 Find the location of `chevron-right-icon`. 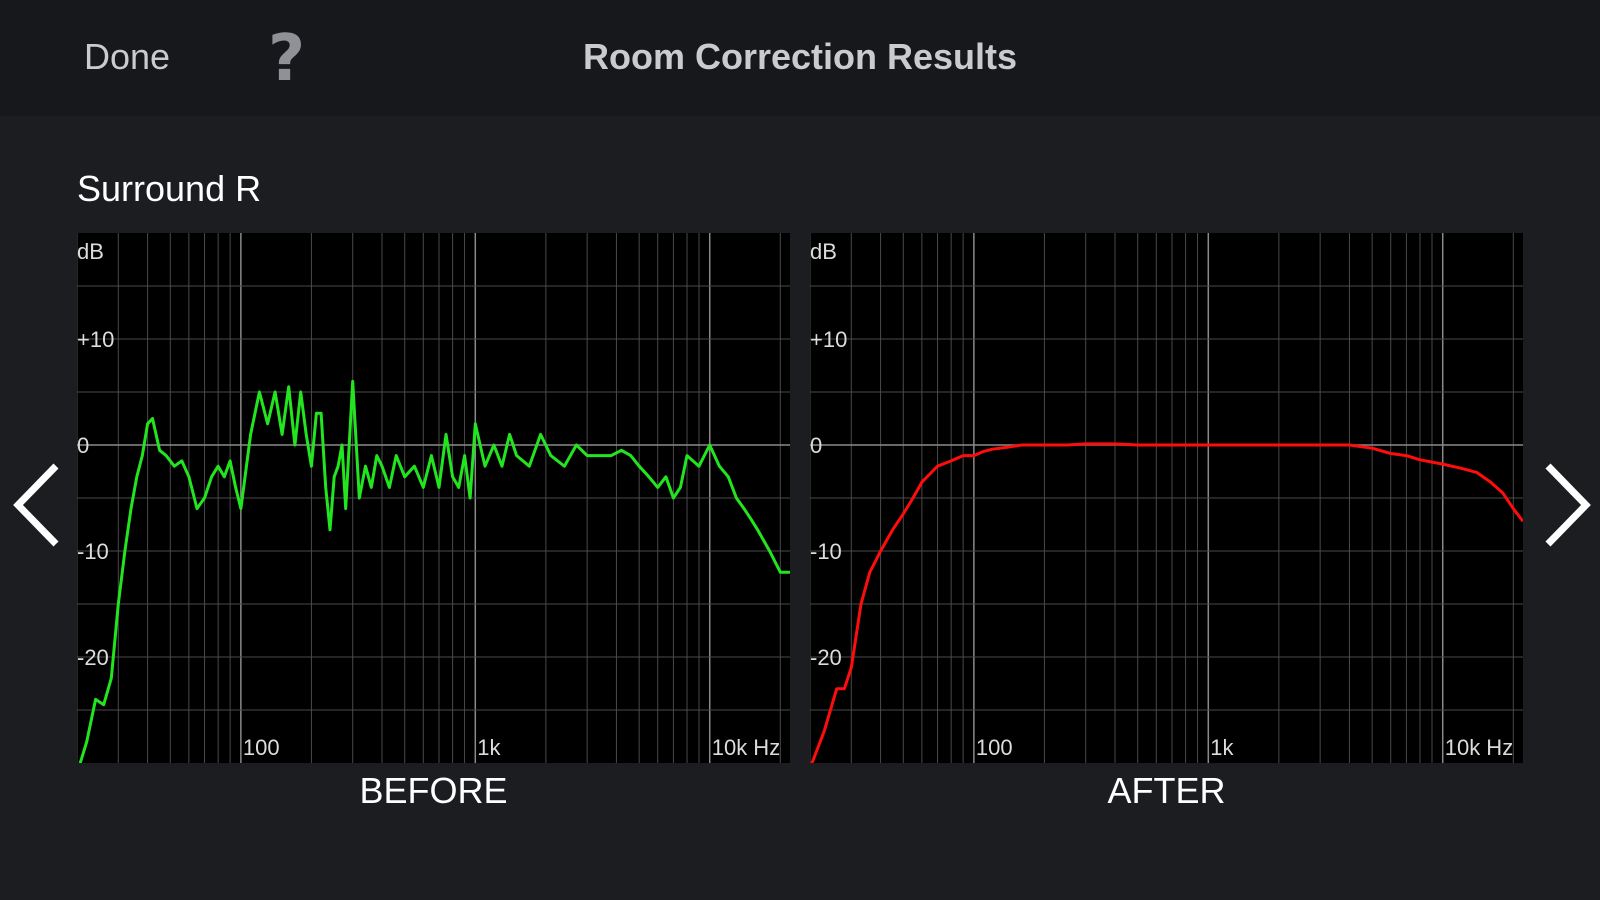

chevron-right-icon is located at coordinates (1568, 505).